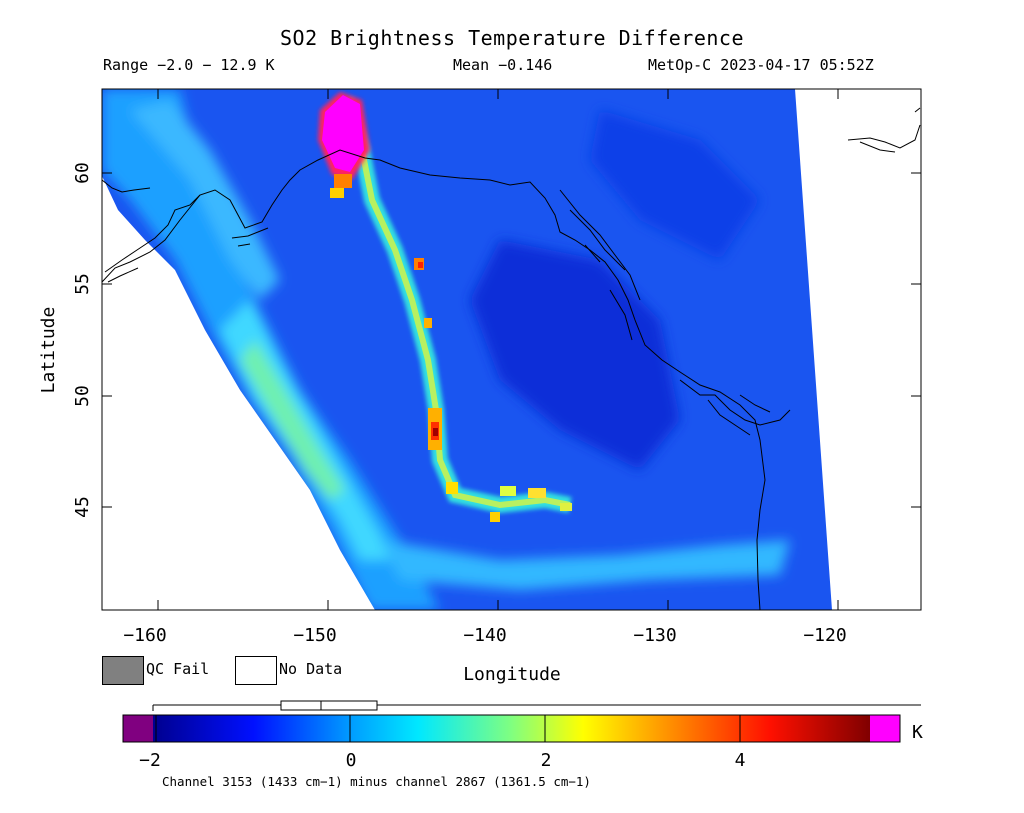  I want to click on qc-fail-label: QC Fail, so click(178, 669).